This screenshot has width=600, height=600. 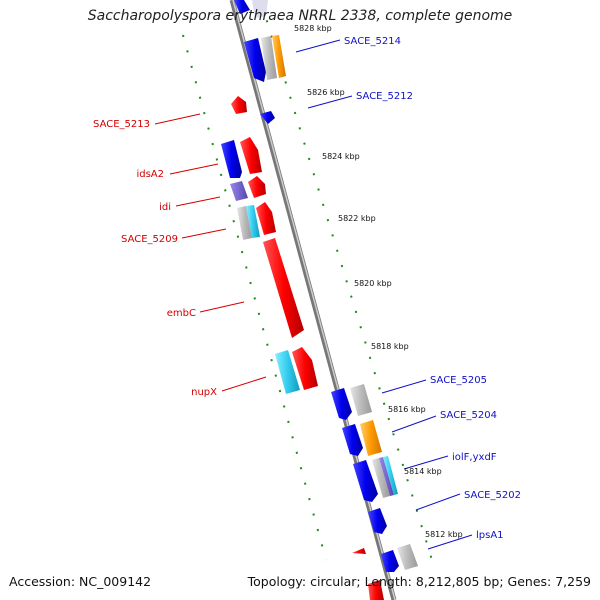 I want to click on gene-block-nupX-cyan, so click(x=287, y=372).